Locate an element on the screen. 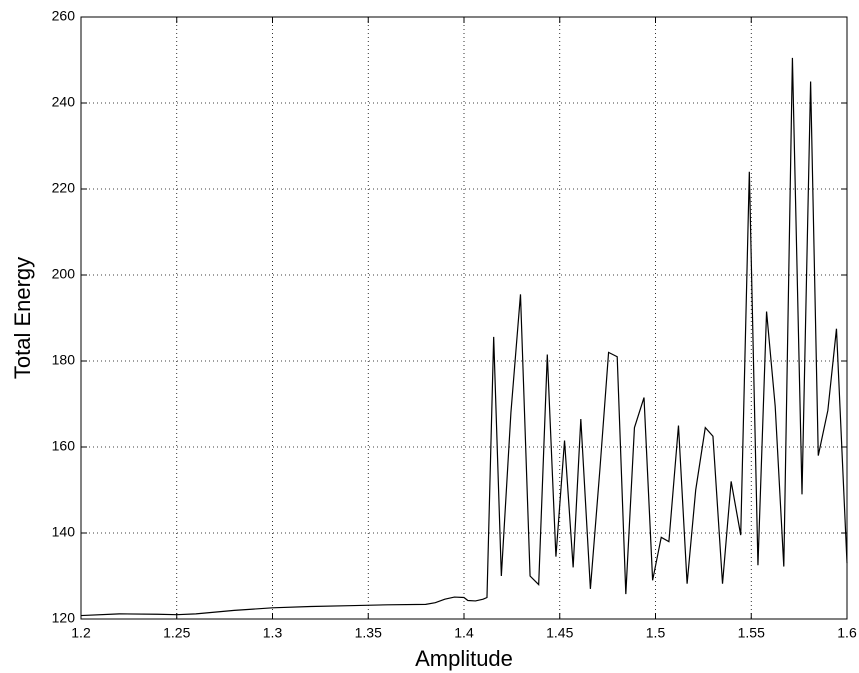 The height and width of the screenshot is (673, 859). x-tick-label: 1.6 is located at coordinates (847, 633).